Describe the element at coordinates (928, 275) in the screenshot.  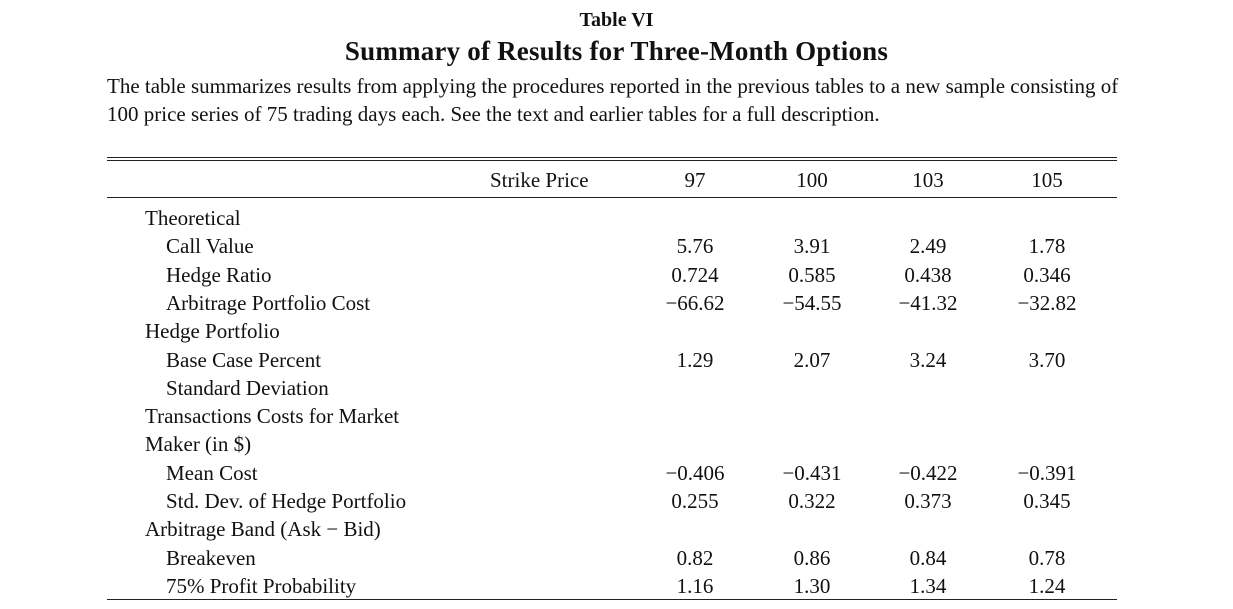
I see `table-cell: 0.438` at that location.